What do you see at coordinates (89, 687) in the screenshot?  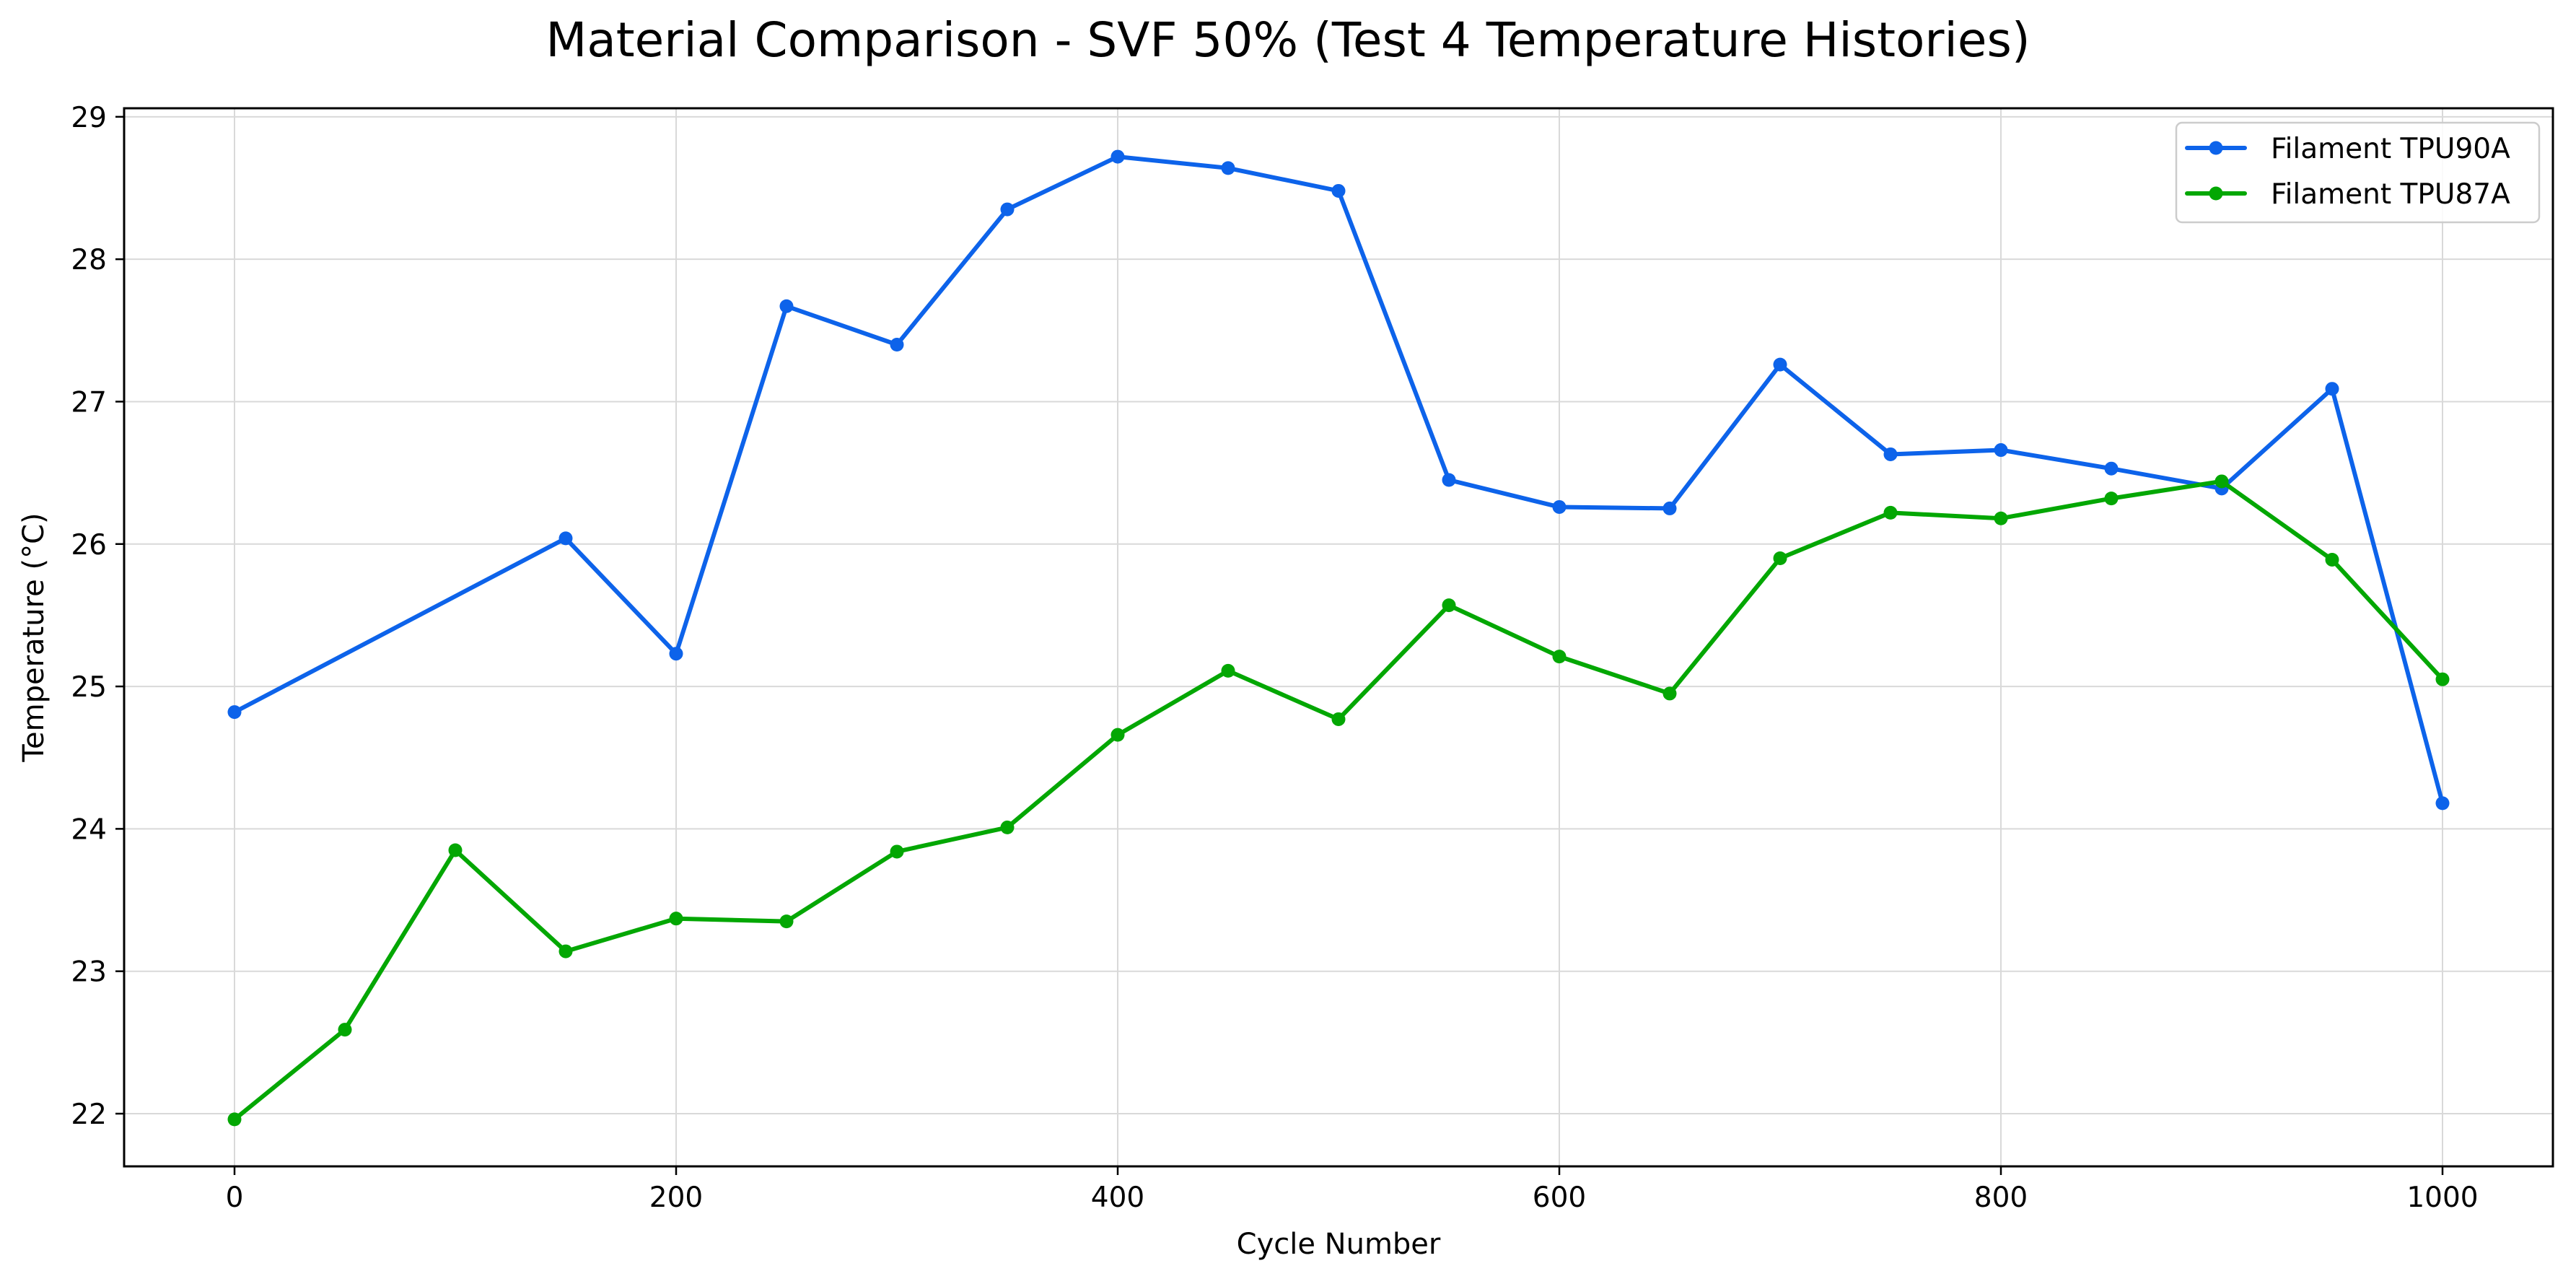 I see `y-tick-label: 25` at bounding box center [89, 687].